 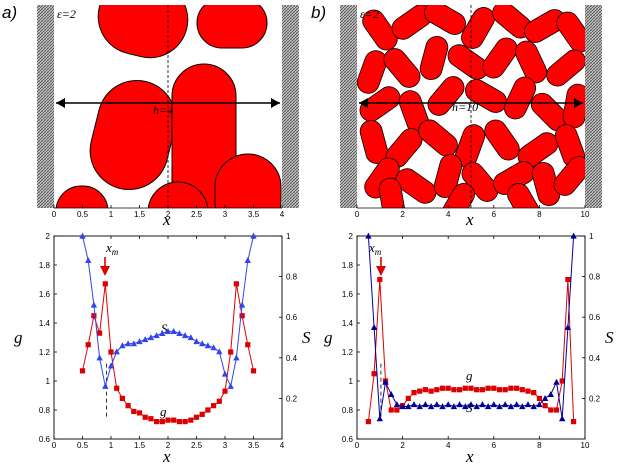 I want to click on x-tick-label: 1.5, so click(x=140, y=214).